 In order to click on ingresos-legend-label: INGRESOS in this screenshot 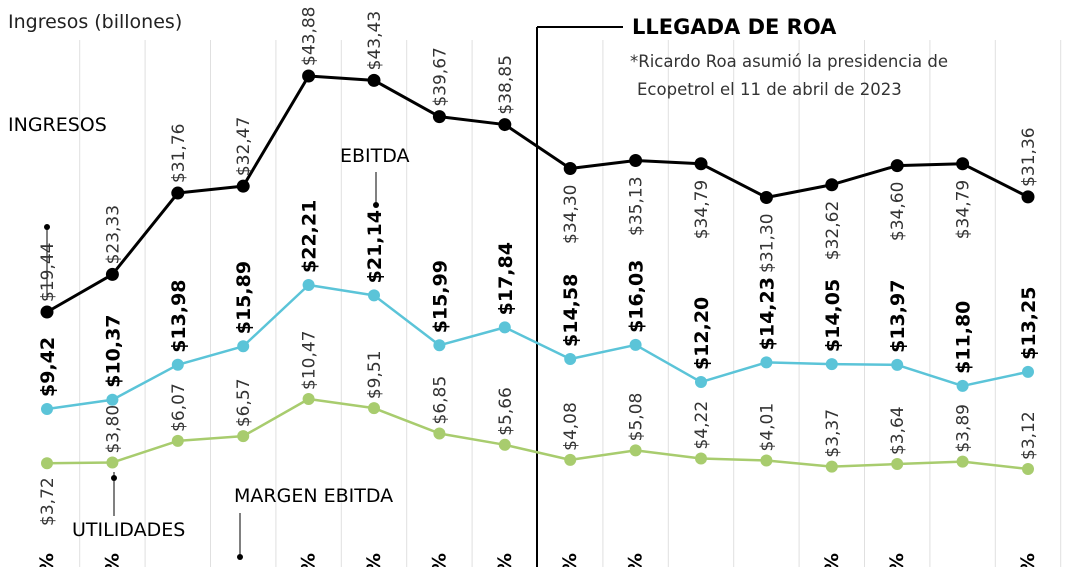, I will do `click(57, 125)`.